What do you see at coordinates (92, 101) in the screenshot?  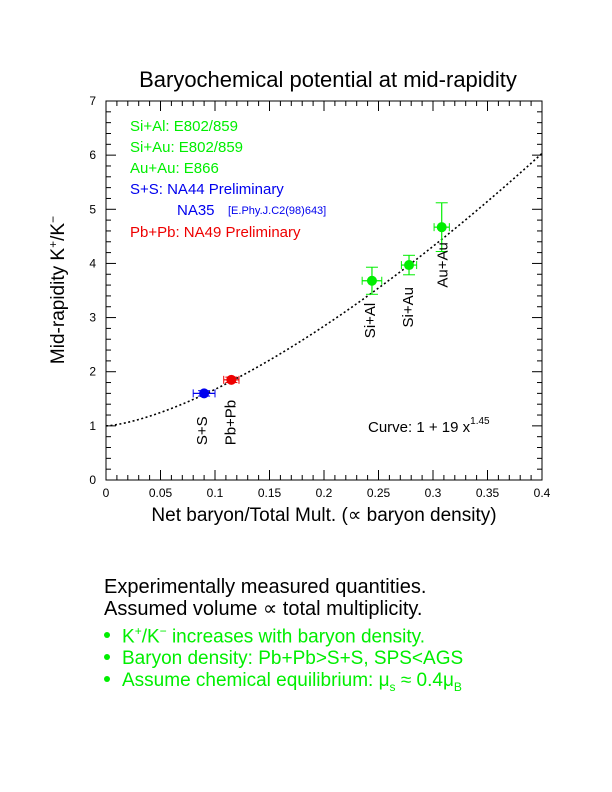 I see `y-tick-label: 7` at bounding box center [92, 101].